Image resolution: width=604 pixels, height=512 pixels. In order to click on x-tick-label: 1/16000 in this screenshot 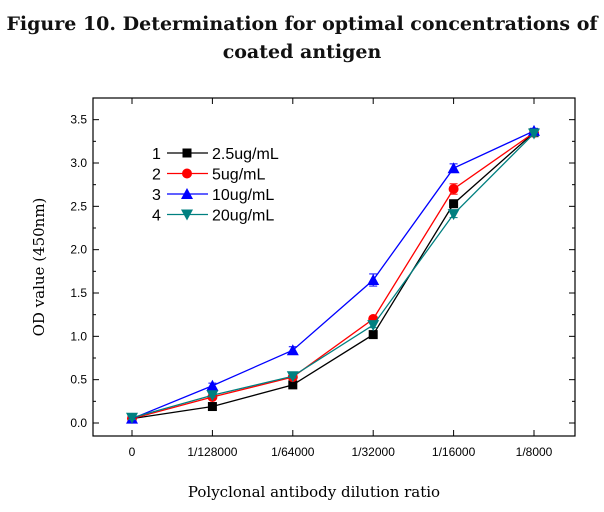, I will do `click(454, 452)`.